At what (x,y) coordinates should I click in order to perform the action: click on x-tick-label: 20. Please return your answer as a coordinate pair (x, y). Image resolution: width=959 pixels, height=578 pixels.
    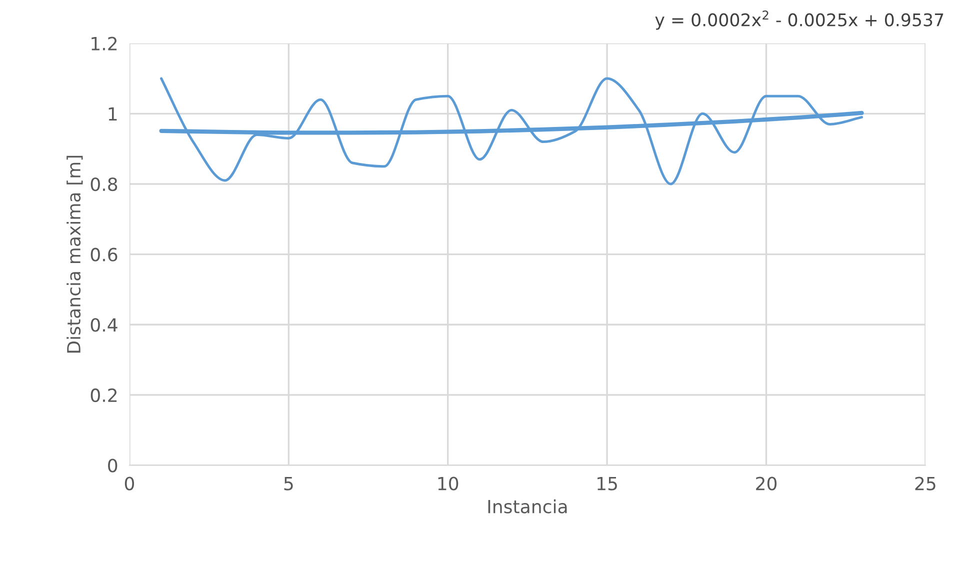
    Looking at the image, I should click on (766, 483).